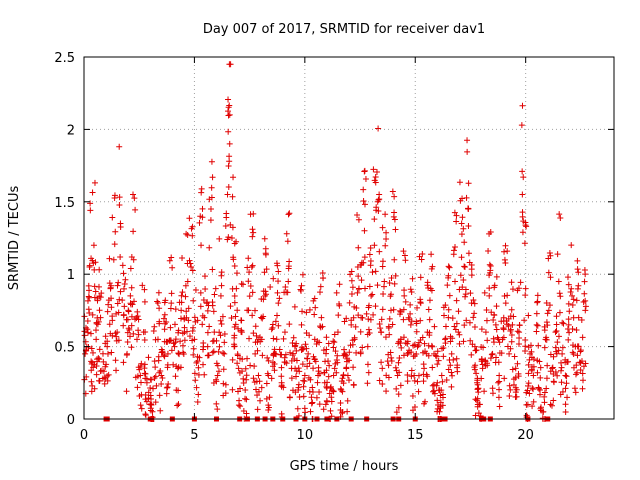  Describe the element at coordinates (64, 348) in the screenshot. I see `y-tick-label: 0.5` at that location.